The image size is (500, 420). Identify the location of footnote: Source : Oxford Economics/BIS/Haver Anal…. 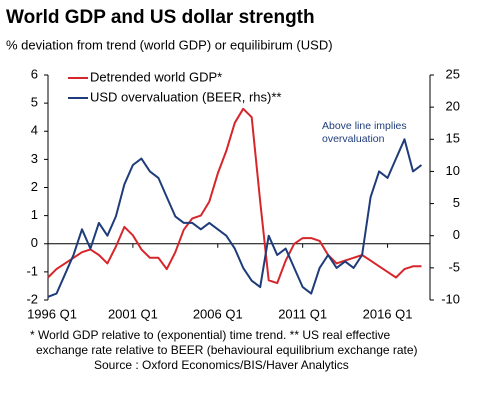
(221, 365).